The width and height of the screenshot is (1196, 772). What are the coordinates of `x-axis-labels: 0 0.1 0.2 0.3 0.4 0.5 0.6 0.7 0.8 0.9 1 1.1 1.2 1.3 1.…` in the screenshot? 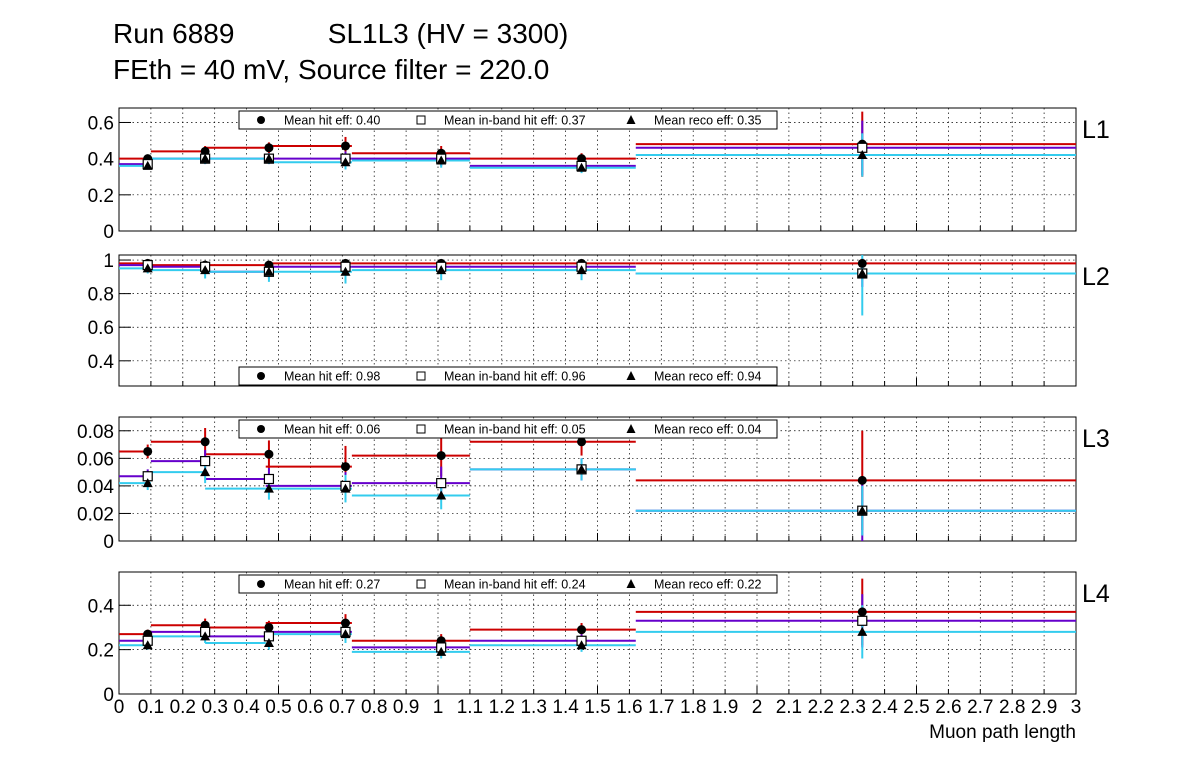 It's located at (598, 707).